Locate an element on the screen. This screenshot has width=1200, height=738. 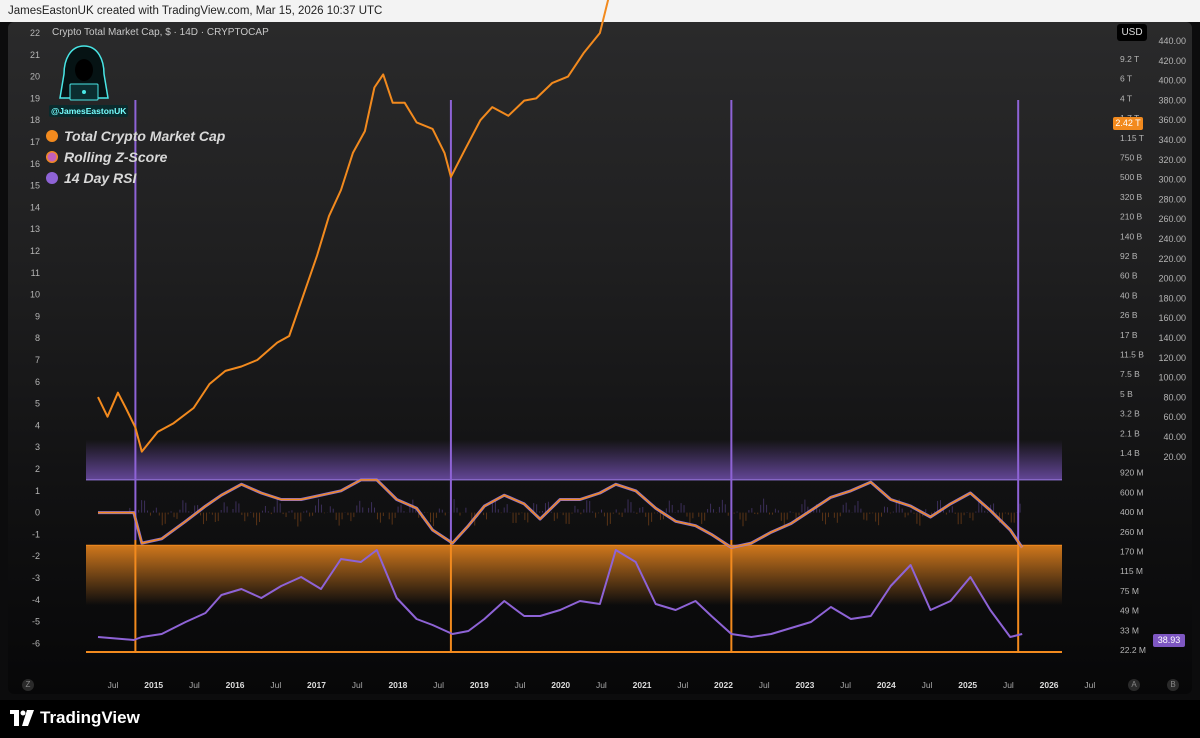
left-axis-tick: 20 is located at coordinates (35, 77).